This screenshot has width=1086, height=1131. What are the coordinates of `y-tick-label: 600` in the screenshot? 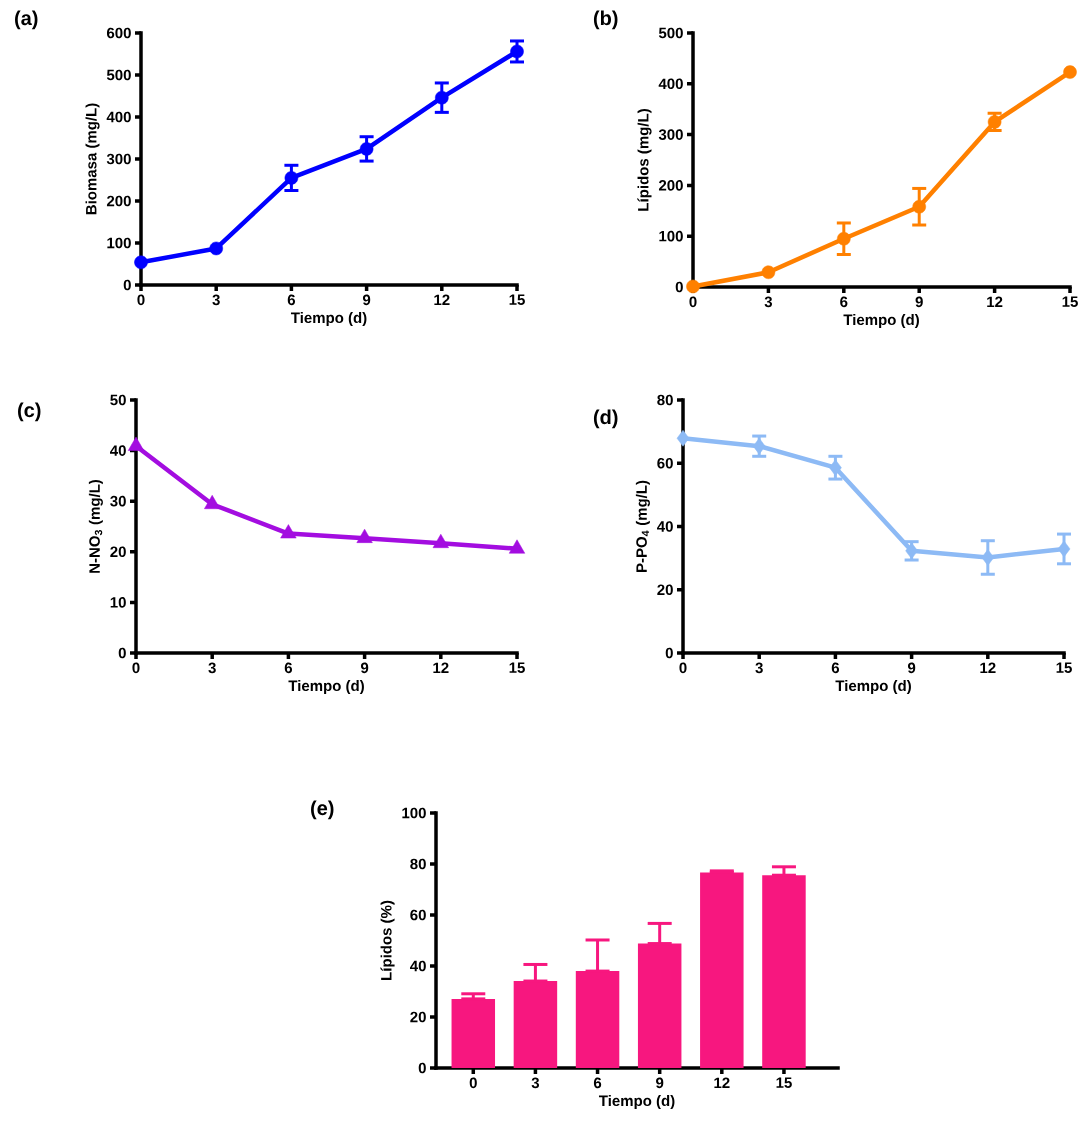 It's located at (118, 33).